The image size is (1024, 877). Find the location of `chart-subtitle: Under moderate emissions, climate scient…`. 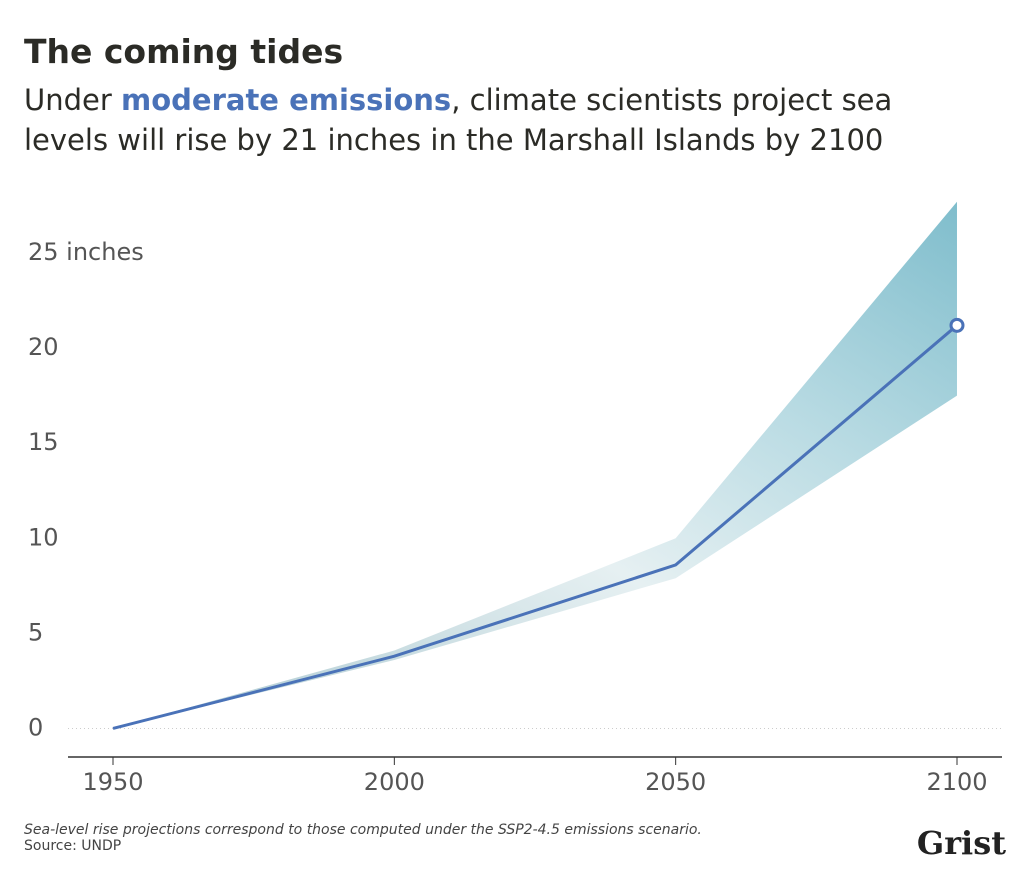

chart-subtitle: Under moderate emissions, climate scient… is located at coordinates (504, 120).